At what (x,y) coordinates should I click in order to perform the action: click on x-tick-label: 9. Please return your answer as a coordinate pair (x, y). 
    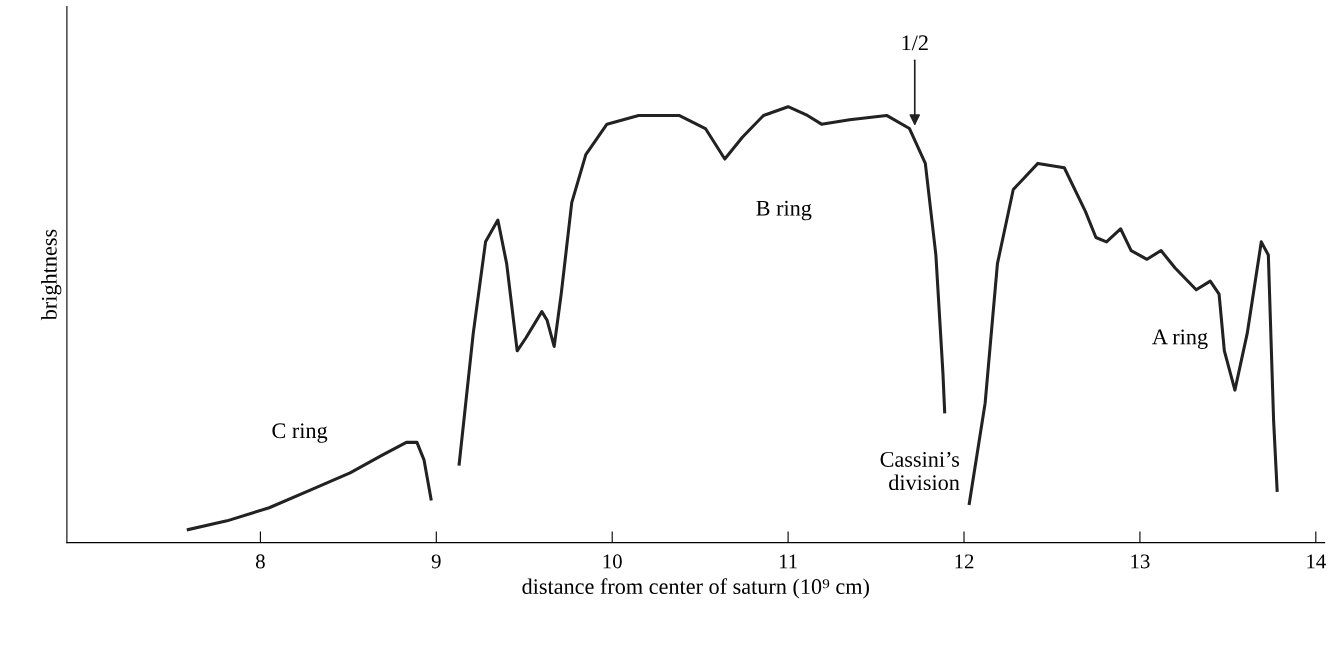
    Looking at the image, I should click on (436, 561).